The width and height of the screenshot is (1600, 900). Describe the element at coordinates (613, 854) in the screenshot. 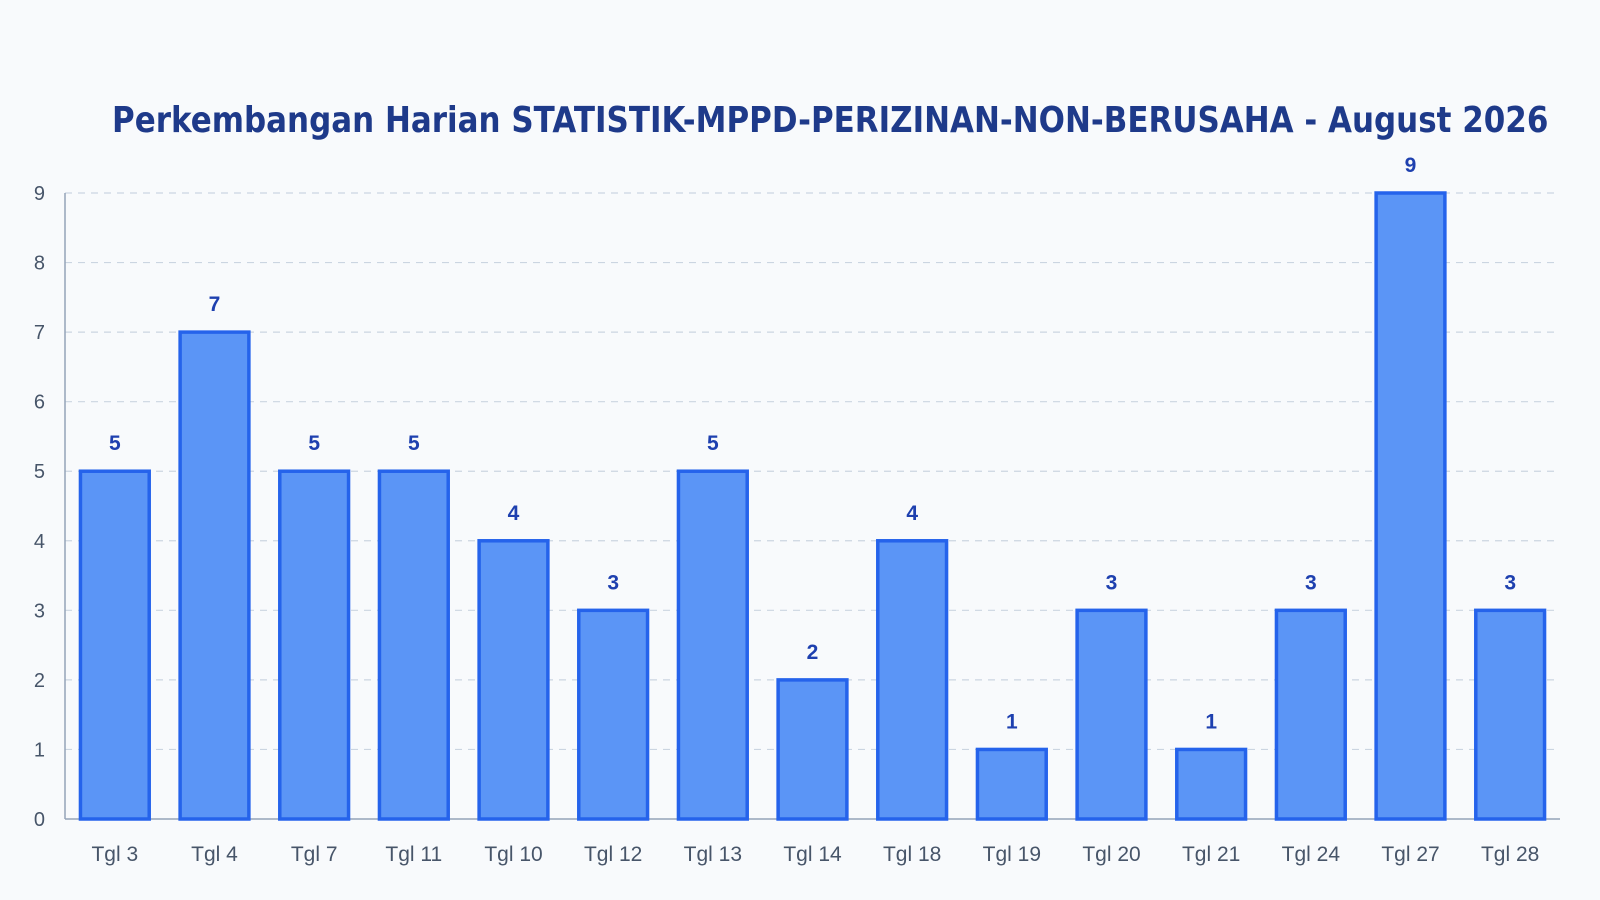

I see `x-tick-label: Tgl 12` at that location.